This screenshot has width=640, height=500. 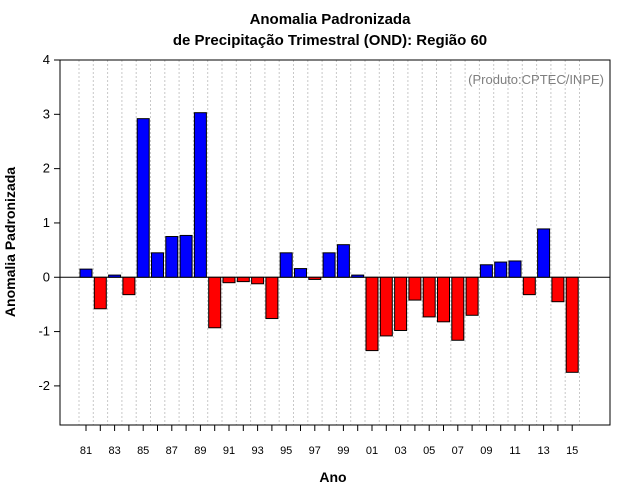 What do you see at coordinates (536, 79) in the screenshot?
I see `annotation-source: (Produto:CPTEC/INPE)` at bounding box center [536, 79].